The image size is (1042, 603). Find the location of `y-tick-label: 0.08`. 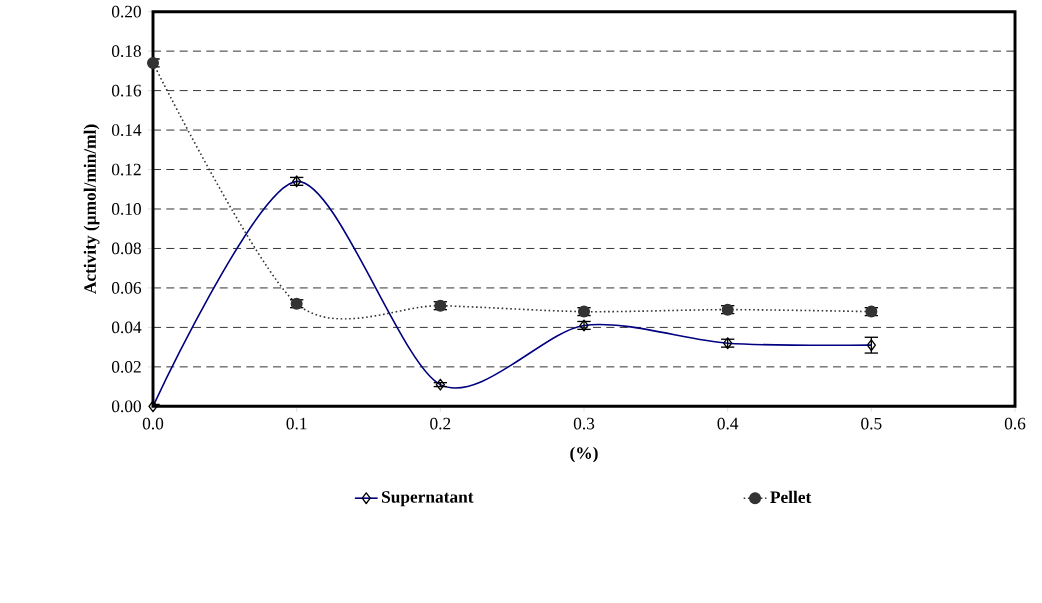

y-tick-label: 0.08 is located at coordinates (126, 248).